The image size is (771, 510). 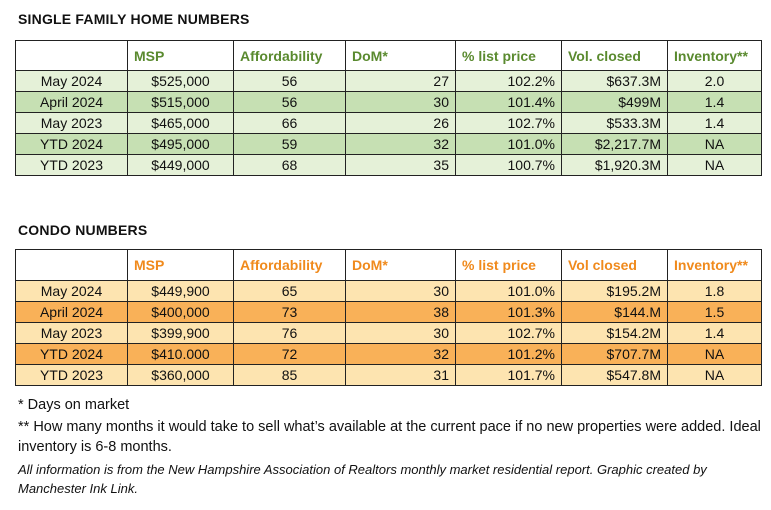 I want to click on cell-msp: $400,000, so click(x=180, y=312).